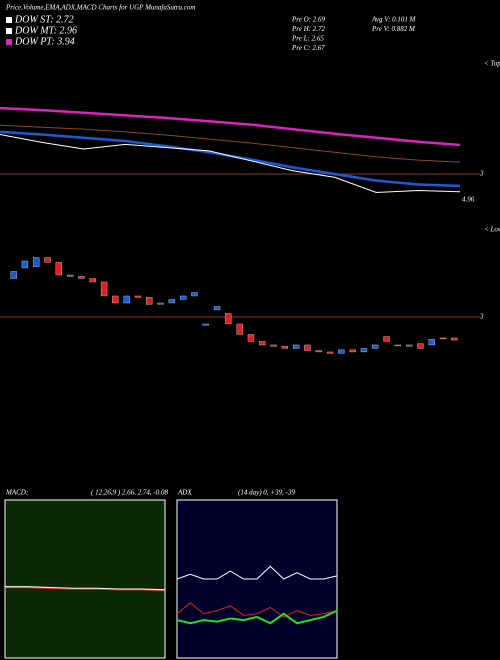 The height and width of the screenshot is (660, 500). I want to click on panel-title: ADX, so click(184, 493).